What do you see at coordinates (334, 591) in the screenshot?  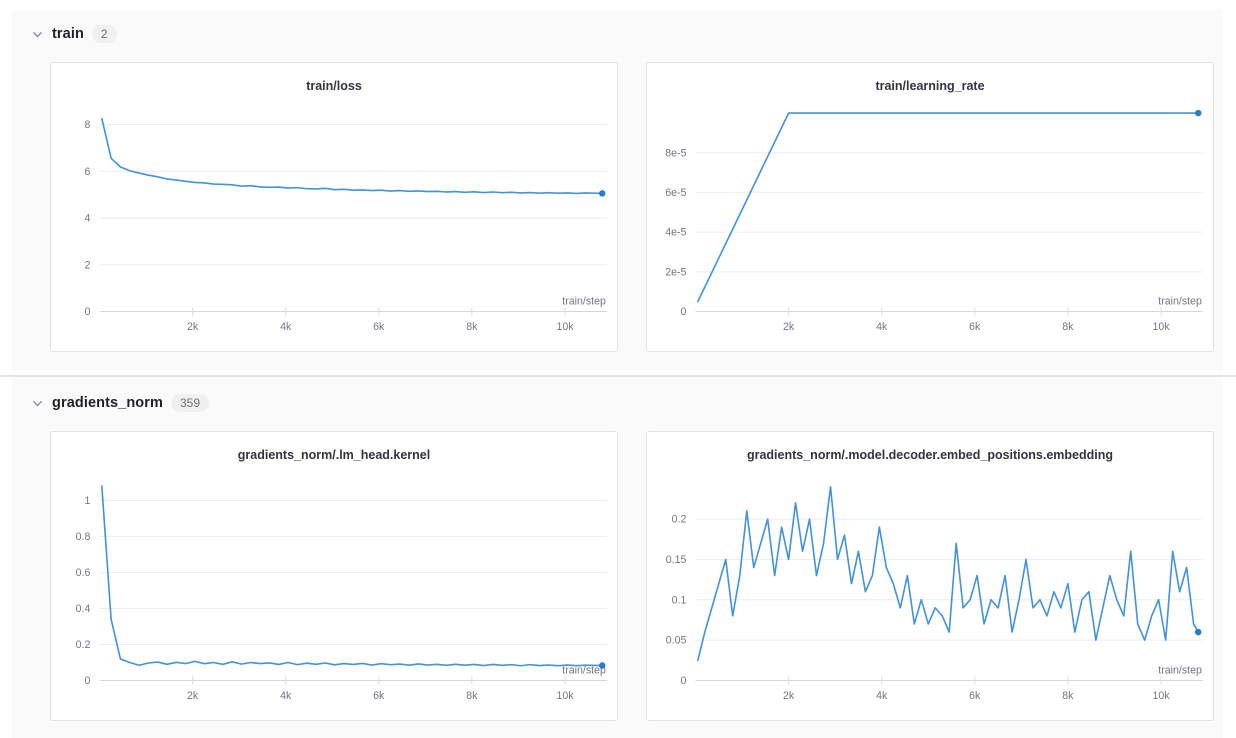 I see `line-chart-lm-head-kernel: 0 0.2 0.4 0.6 0.8 1 2k 4k 6k 8k 10k train/step` at bounding box center [334, 591].